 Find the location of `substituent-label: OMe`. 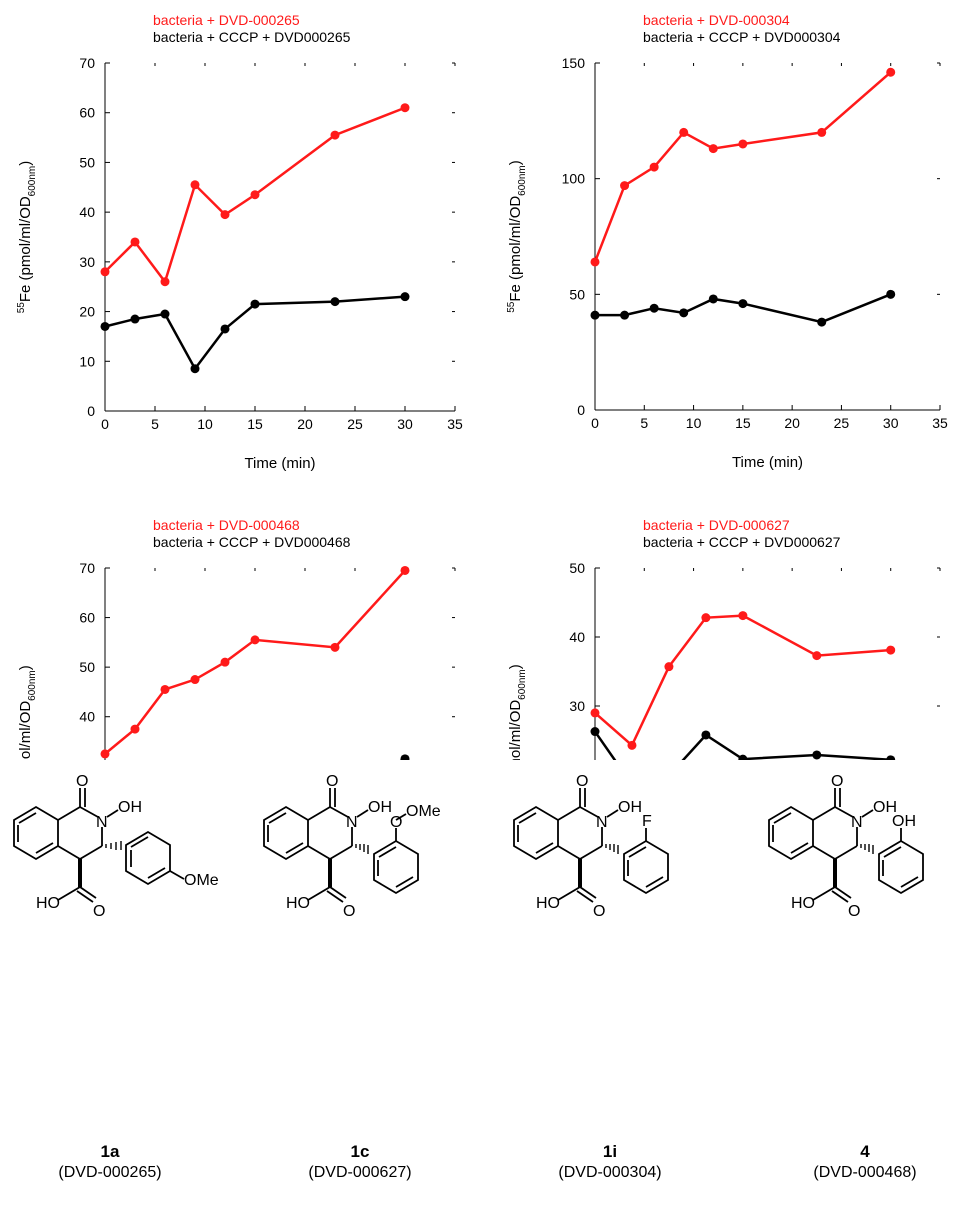

substituent-label: OMe is located at coordinates (201, 880).